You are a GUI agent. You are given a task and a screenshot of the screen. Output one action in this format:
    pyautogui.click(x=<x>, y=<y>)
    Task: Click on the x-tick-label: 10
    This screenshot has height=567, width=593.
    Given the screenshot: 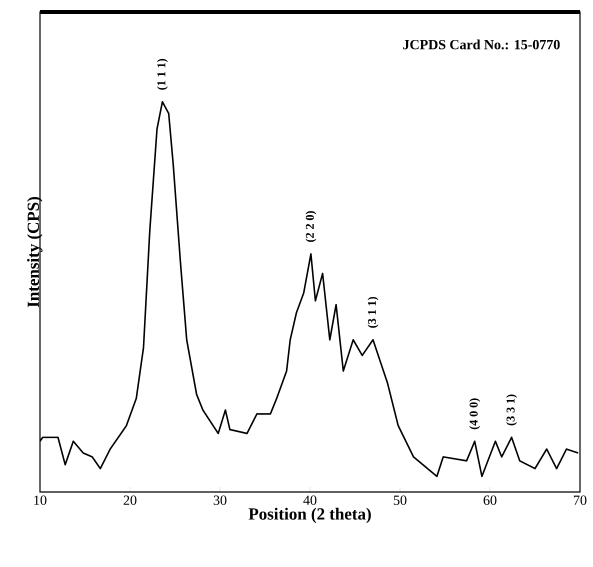 What is the action you would take?
    pyautogui.click(x=40, y=500)
    